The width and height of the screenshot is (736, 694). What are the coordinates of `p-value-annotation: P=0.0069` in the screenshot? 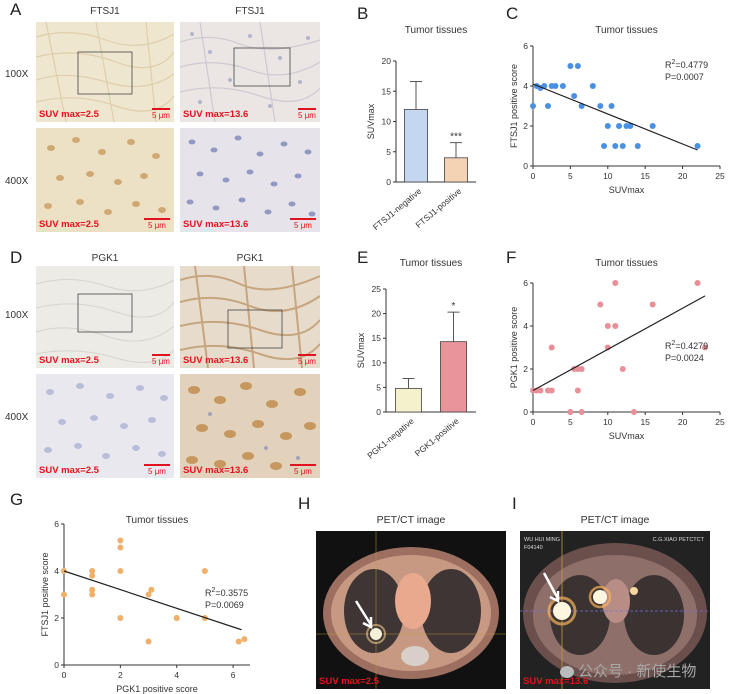 It's located at (224, 605).